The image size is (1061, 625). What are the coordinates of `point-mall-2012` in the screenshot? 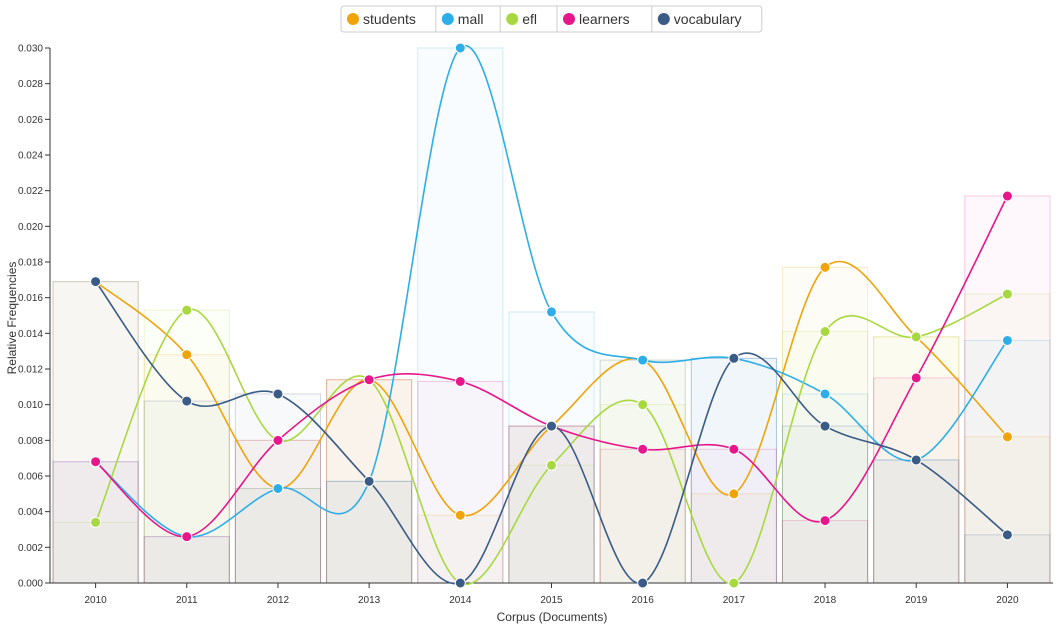 It's located at (278, 488).